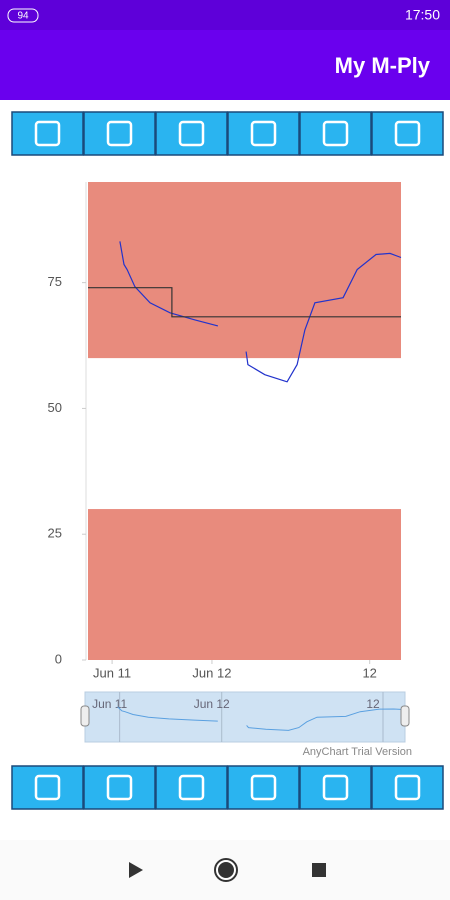 The image size is (450, 900). I want to click on valve-button, so click(263, 787).